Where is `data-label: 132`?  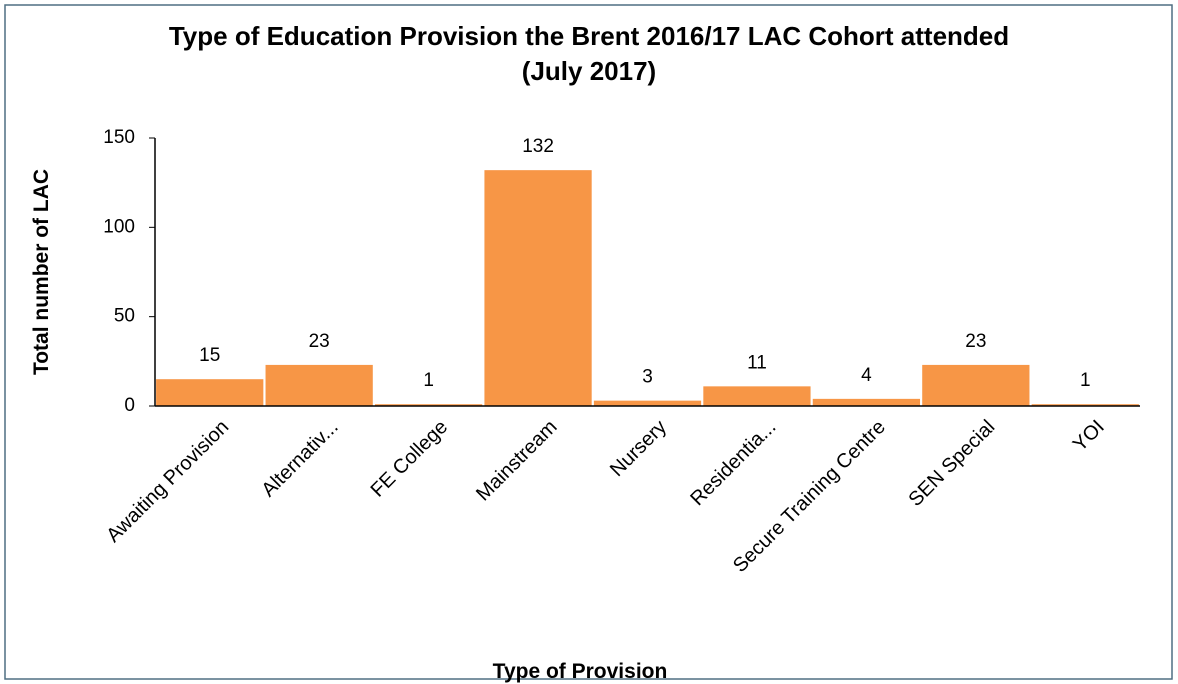 data-label: 132 is located at coordinates (538, 146).